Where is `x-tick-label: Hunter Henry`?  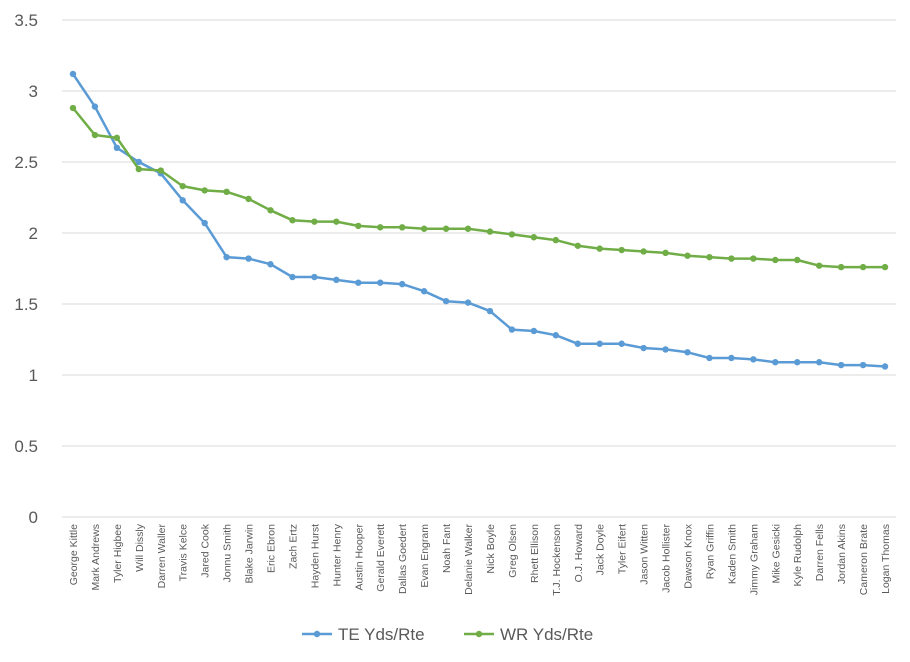 x-tick-label: Hunter Henry is located at coordinates (337, 554).